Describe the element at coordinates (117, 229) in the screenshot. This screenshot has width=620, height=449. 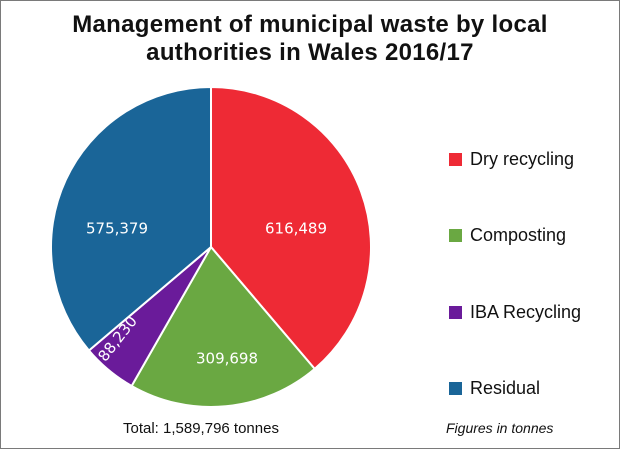
I see `slice-value-residual: 575,379` at that location.